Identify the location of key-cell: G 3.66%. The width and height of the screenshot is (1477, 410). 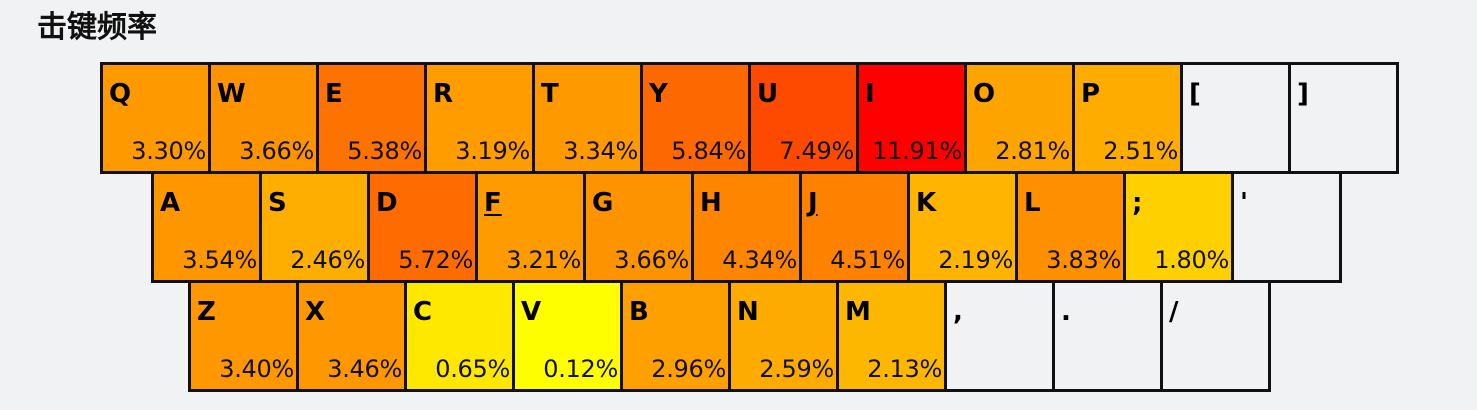
(640, 227).